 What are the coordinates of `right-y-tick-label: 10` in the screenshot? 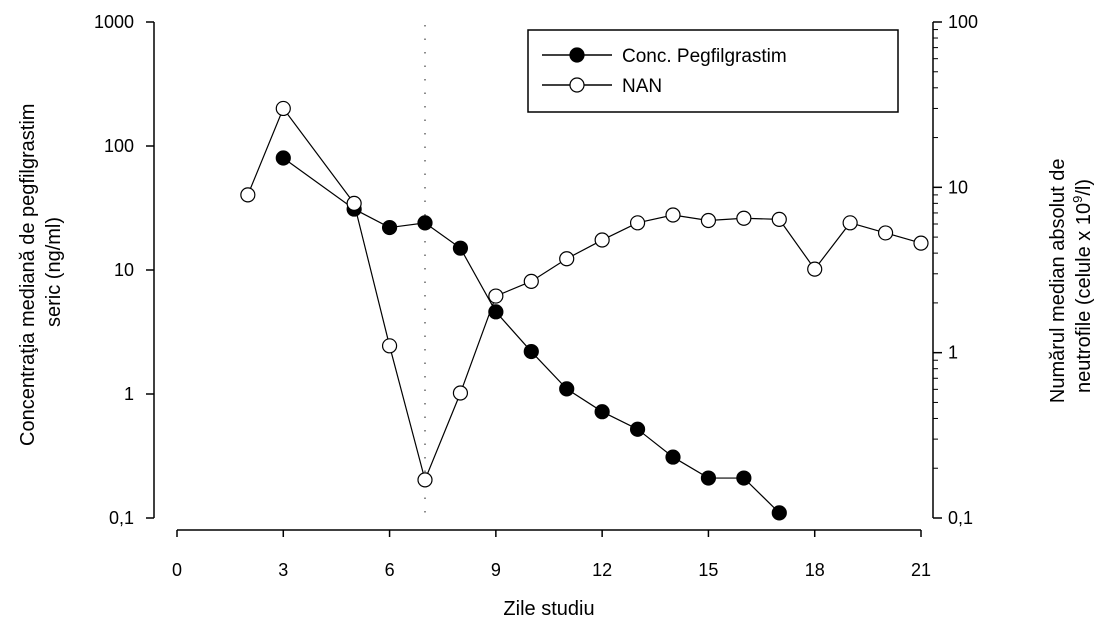 It's located at (958, 187).